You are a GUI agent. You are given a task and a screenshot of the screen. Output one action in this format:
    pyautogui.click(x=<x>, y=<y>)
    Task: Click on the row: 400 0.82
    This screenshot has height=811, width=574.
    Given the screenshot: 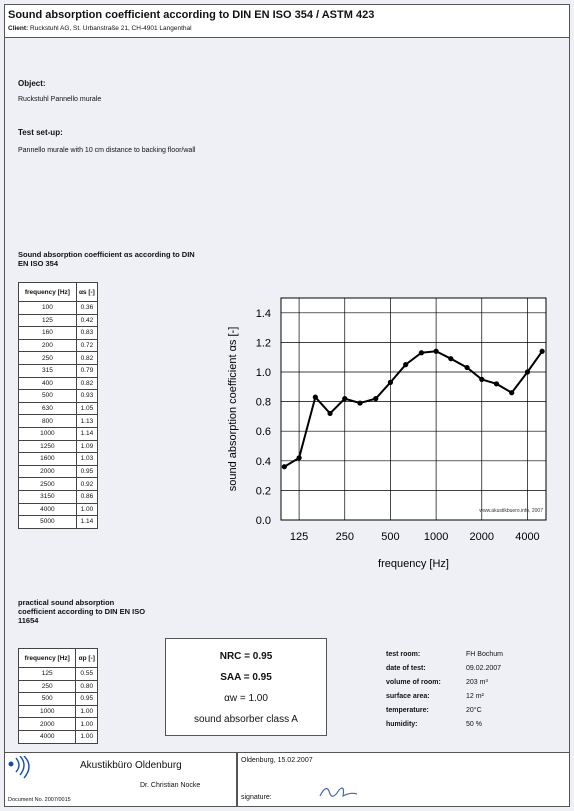 What is the action you would take?
    pyautogui.click(x=58, y=383)
    